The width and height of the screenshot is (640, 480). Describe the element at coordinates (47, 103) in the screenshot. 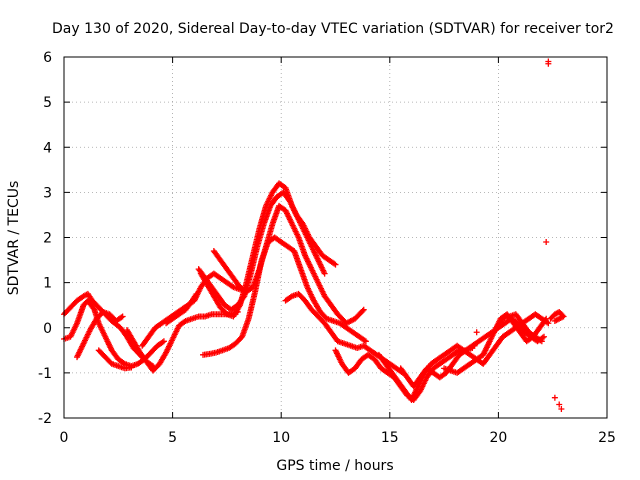

I see `y-tick-label: 5` at that location.